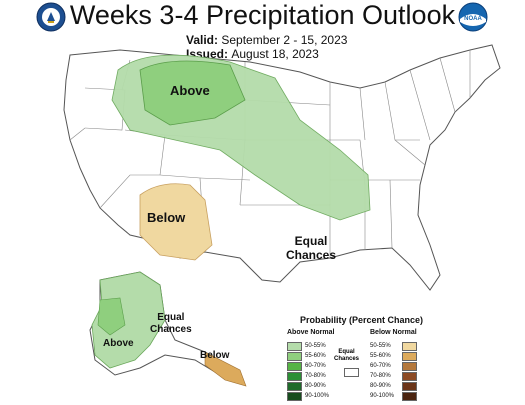 This screenshot has width=525, height=405. I want to click on legend-above-label: 50-55%, so click(315, 346).